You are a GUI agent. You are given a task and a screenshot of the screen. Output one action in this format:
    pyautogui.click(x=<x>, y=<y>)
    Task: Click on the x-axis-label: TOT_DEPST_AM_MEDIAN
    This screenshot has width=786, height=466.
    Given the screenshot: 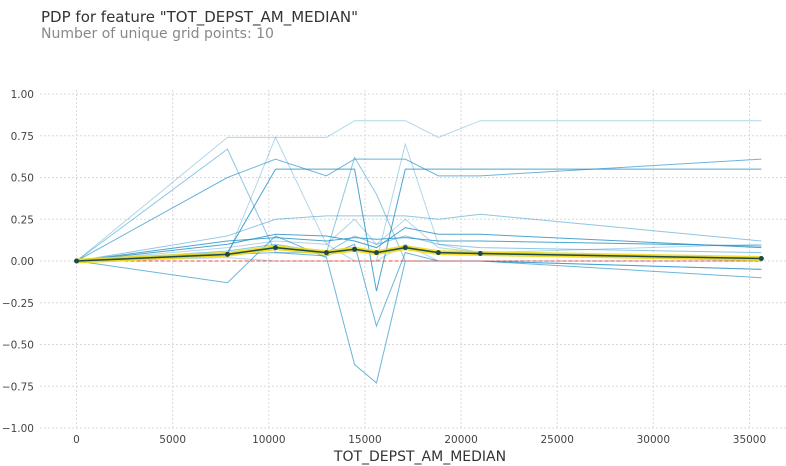 What is the action you would take?
    pyautogui.click(x=419, y=457)
    